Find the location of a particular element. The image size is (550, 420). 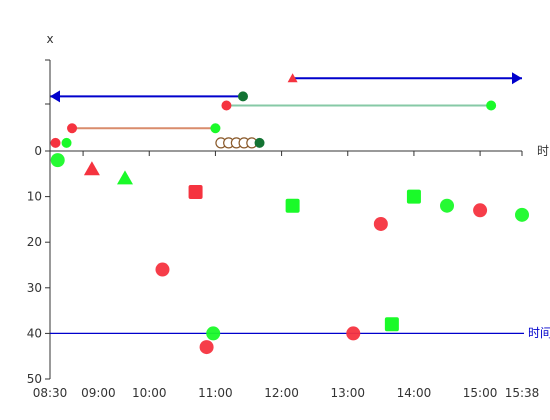

x-tick-label: 14:00 is located at coordinates (414, 393).